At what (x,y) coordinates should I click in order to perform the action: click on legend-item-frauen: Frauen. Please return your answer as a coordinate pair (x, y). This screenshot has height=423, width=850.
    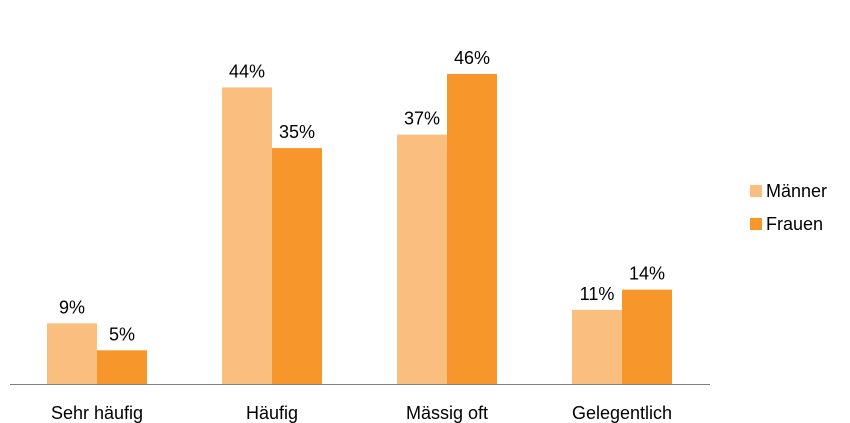
    Looking at the image, I should click on (788, 224).